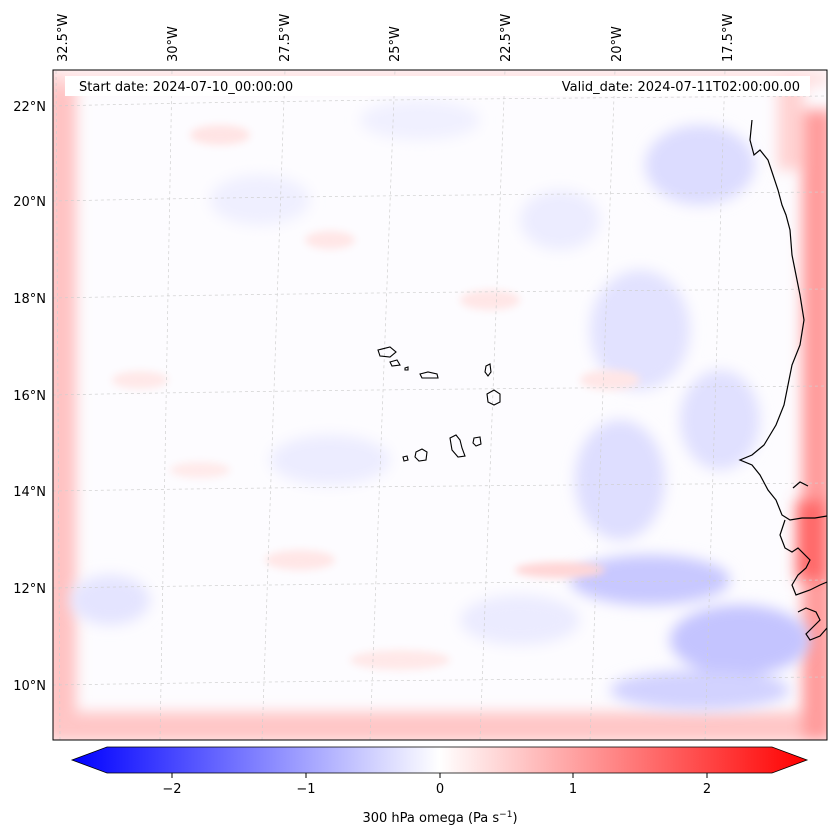 The image size is (837, 839). What do you see at coordinates (707, 789) in the screenshot?
I see `colorbar-tick-label: 2` at bounding box center [707, 789].